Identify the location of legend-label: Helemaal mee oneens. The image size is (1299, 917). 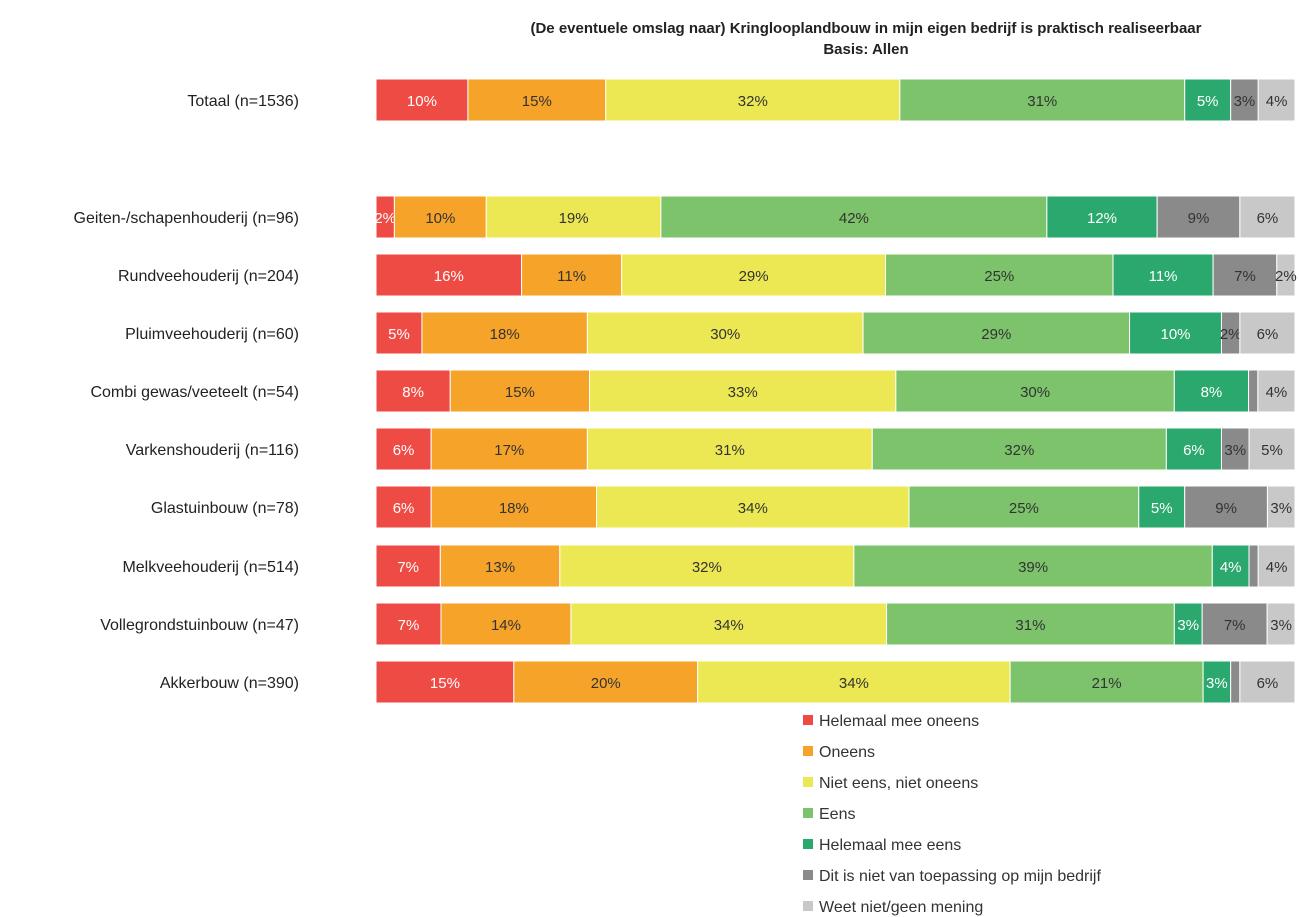
(899, 721).